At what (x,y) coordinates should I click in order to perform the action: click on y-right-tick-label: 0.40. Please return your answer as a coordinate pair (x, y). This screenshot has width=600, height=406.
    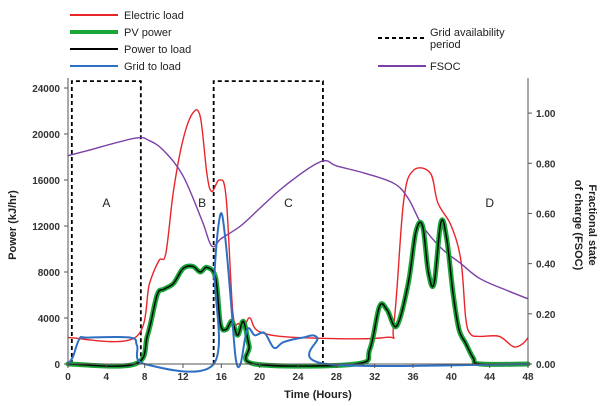
    Looking at the image, I should click on (546, 265).